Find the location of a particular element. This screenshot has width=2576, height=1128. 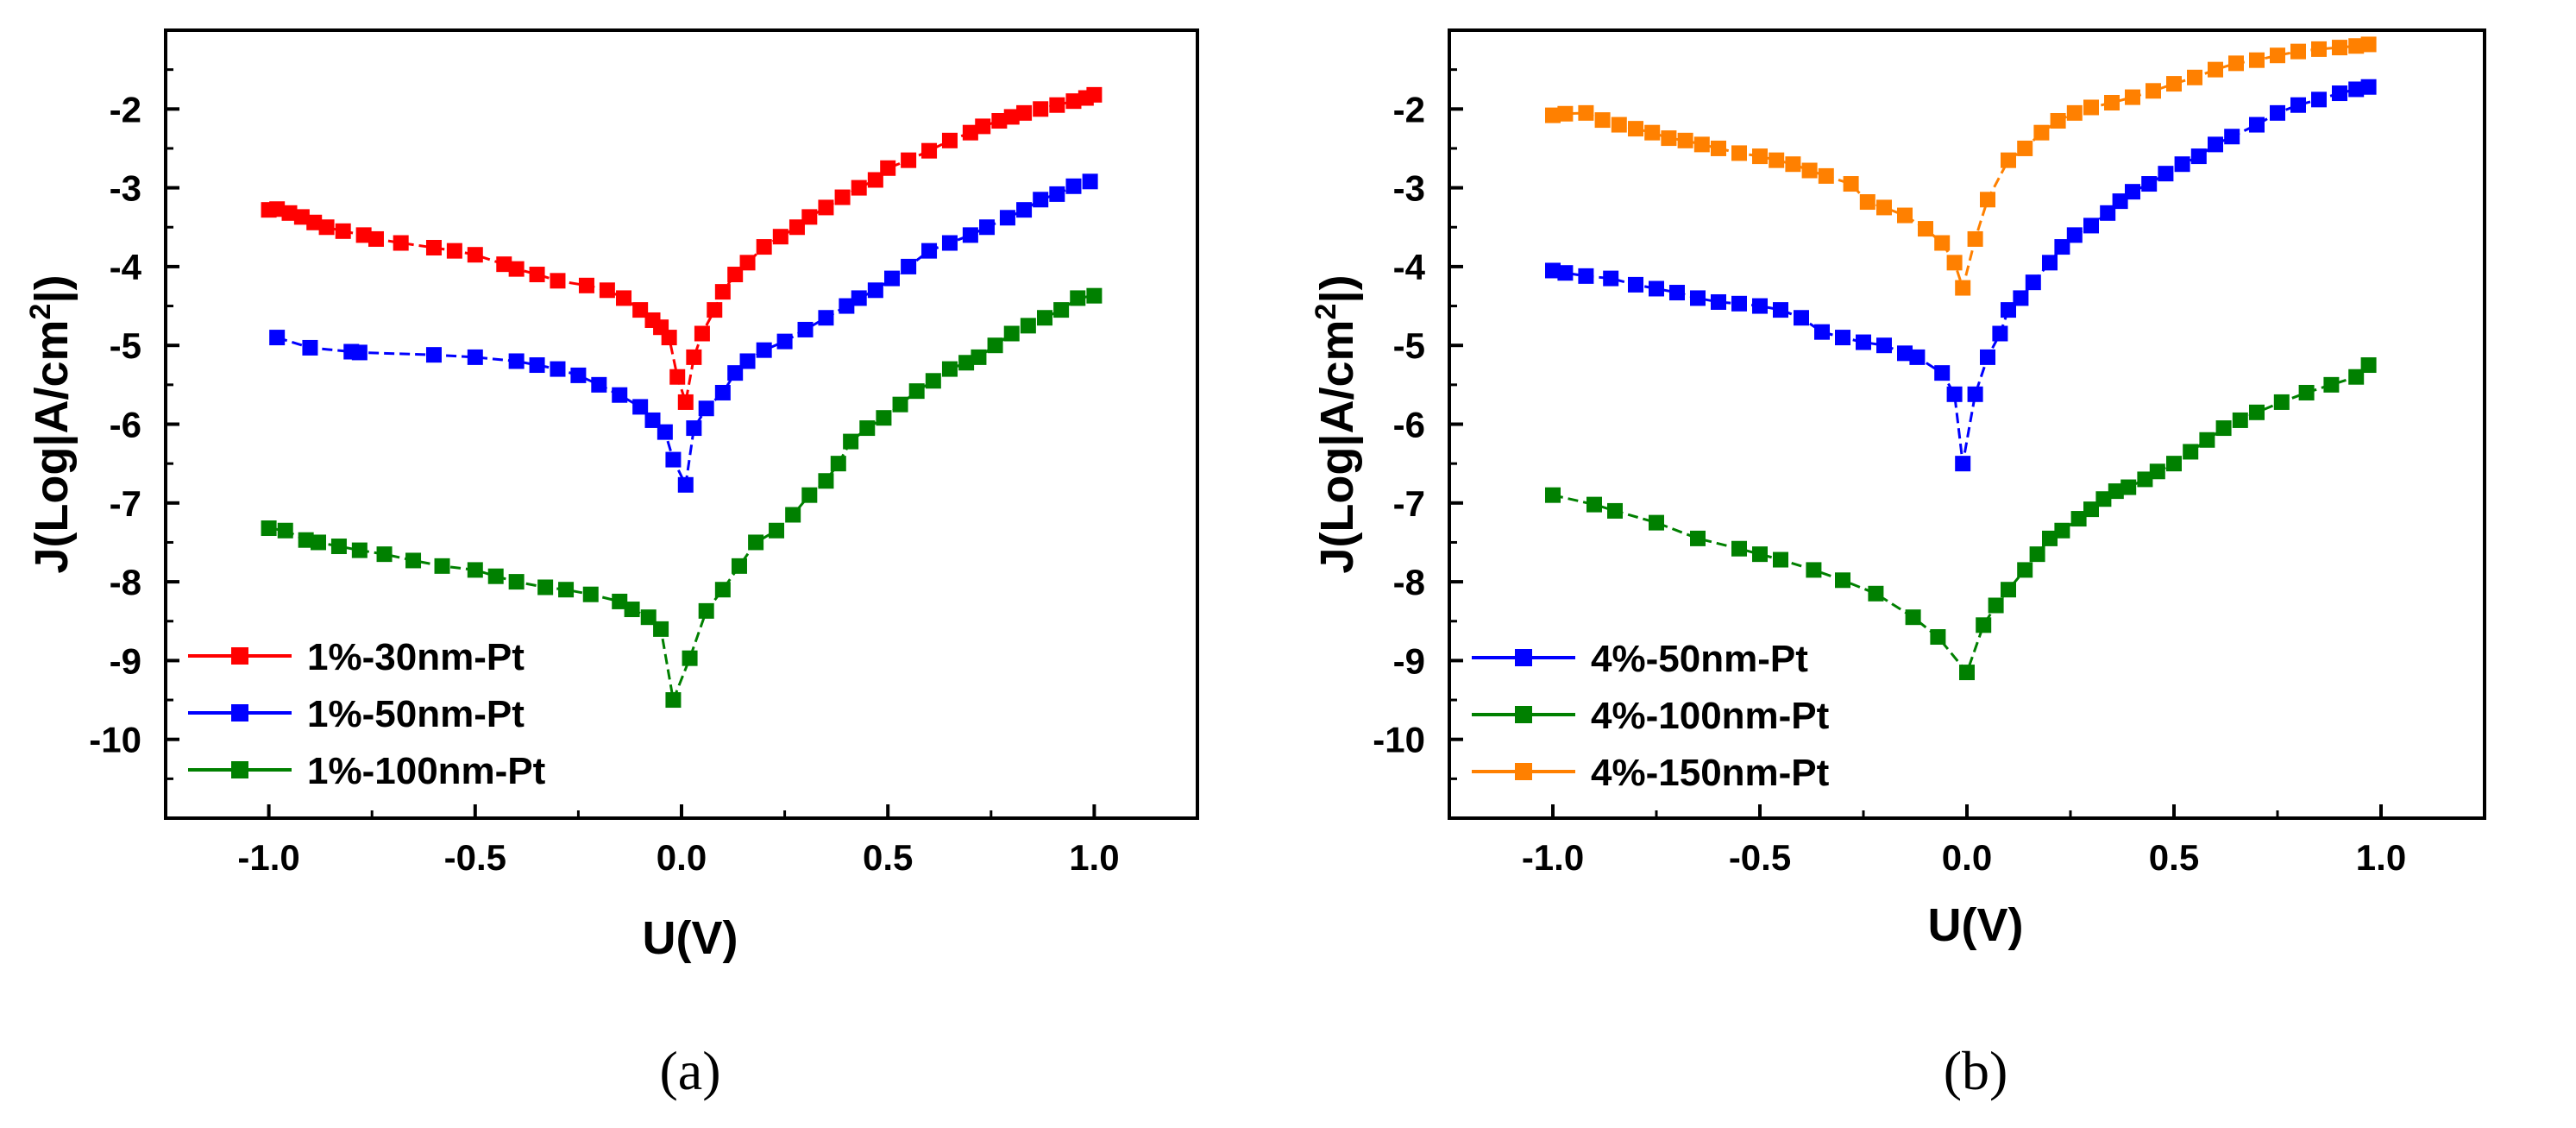

x-tick-label: -0.5 is located at coordinates (1760, 857).